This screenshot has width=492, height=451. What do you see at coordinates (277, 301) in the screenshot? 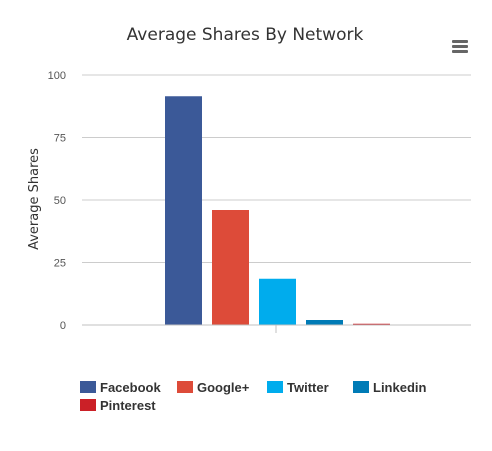
I see `bar-twitter` at bounding box center [277, 301].